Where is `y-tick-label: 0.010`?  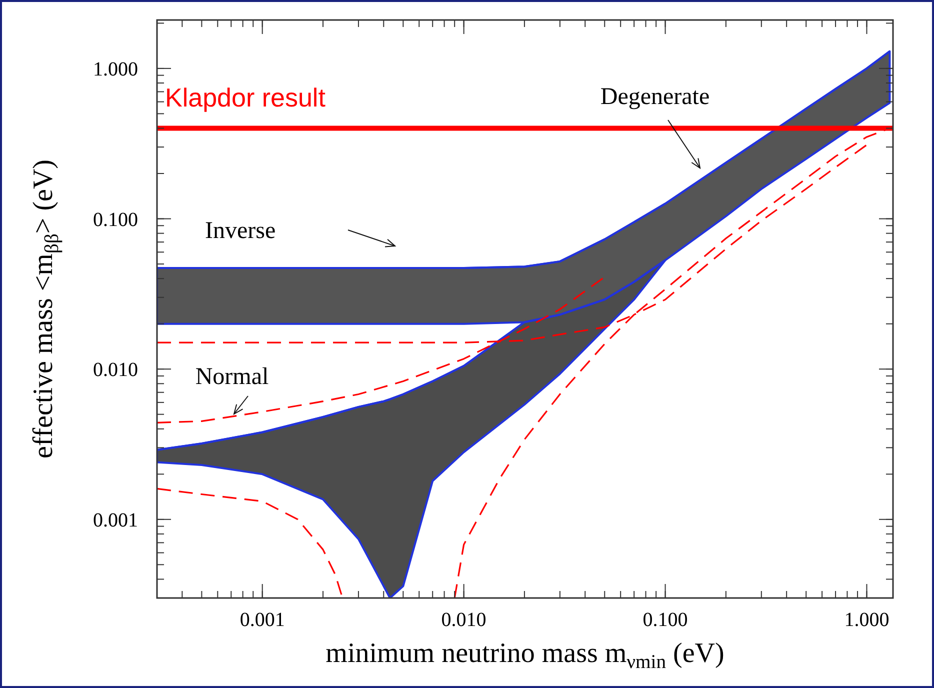 y-tick-label: 0.010 is located at coordinates (115, 370).